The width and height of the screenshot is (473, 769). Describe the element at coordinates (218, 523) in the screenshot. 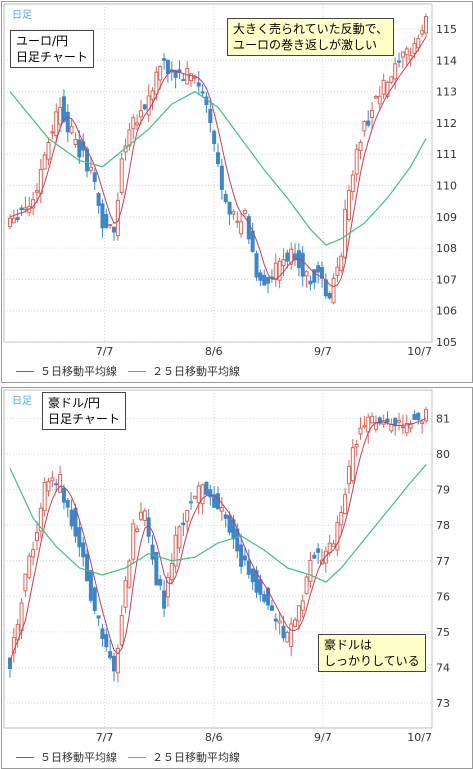

I see `audjpy-ma25-line` at that location.